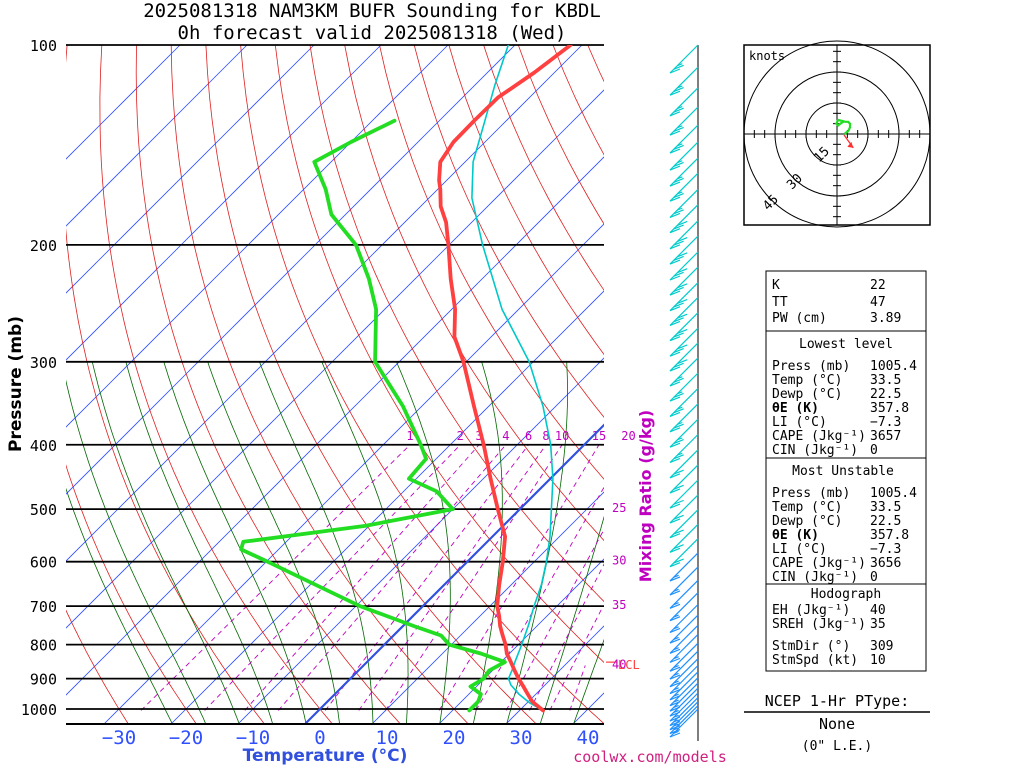  Describe the element at coordinates (619, 508) in the screenshot. I see `mixing-ratio-label-25: 25` at that location.